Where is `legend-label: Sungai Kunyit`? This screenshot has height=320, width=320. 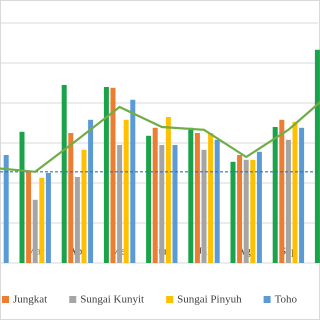 legend-label: Sungai Kunyit is located at coordinates (112, 300).